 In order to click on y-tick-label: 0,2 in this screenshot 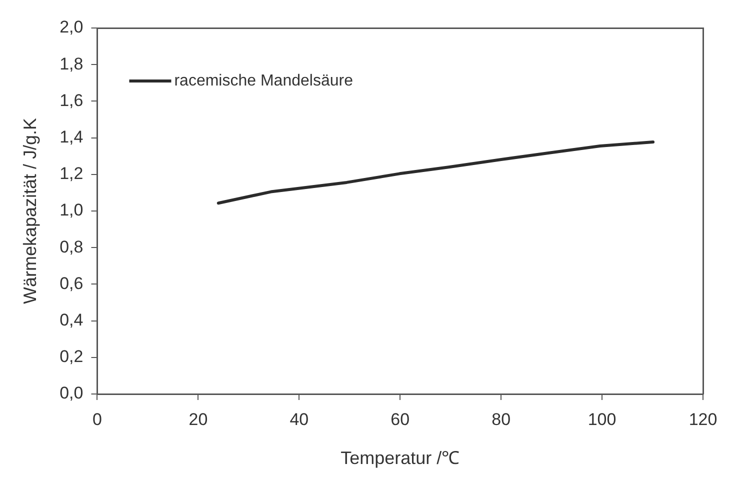, I will do `click(72, 356)`.